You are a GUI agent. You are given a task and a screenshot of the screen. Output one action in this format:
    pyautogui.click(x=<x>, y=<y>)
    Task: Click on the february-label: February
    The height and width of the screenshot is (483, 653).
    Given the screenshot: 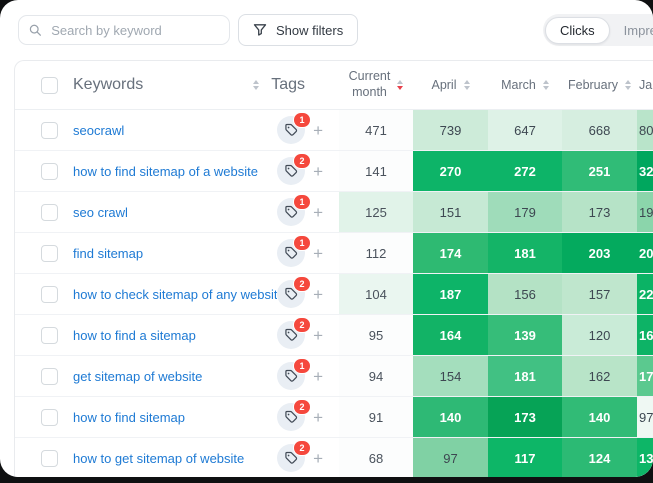 What is the action you would take?
    pyautogui.click(x=593, y=85)
    